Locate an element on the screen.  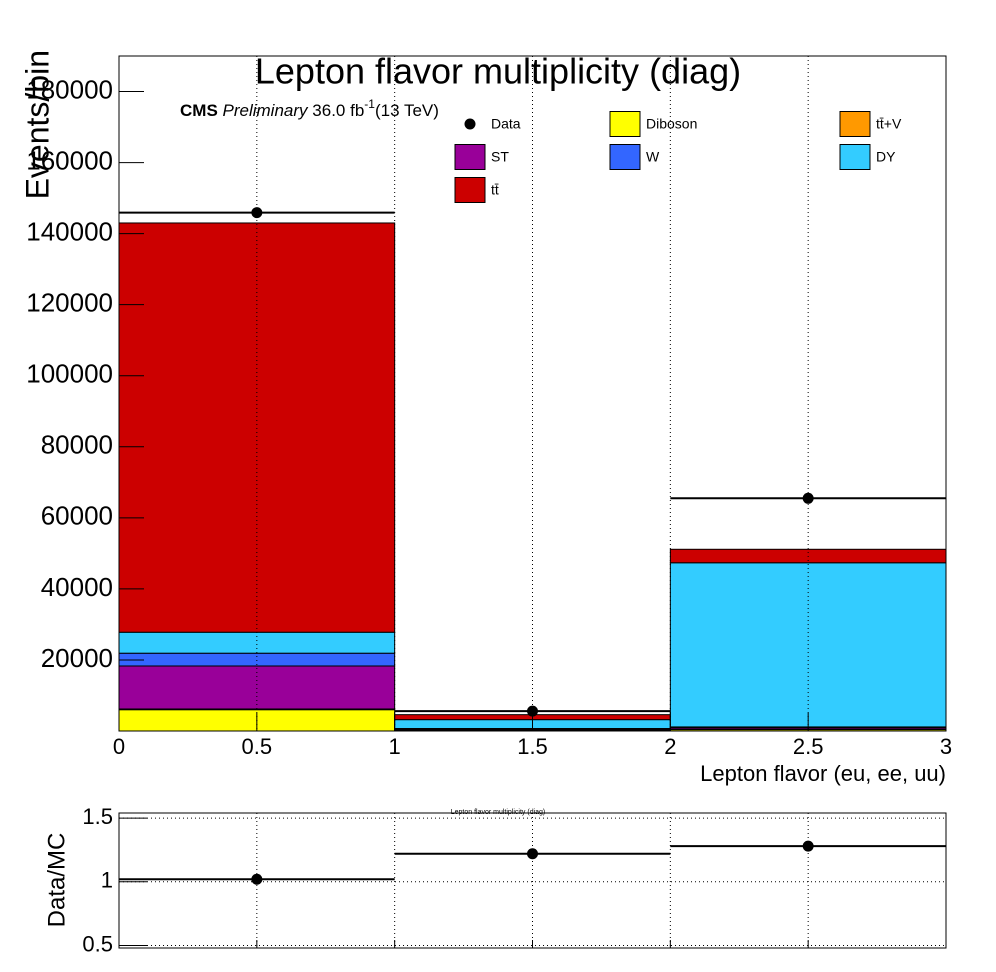
ratio-y-title: Data/MC is located at coordinates (56, 880).